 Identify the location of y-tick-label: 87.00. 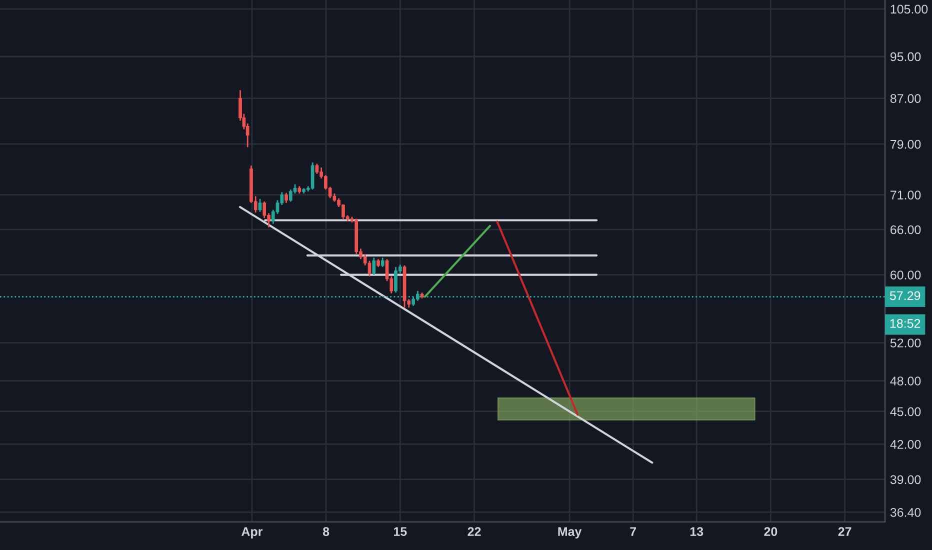
(905, 98).